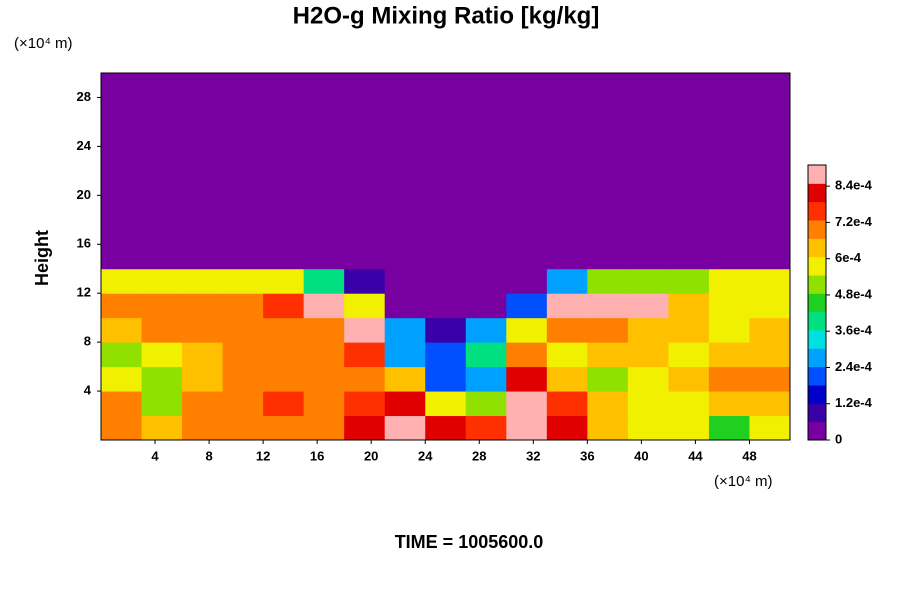  What do you see at coordinates (854, 402) in the screenshot?
I see `colorbar-tick-label: 1.2e-4` at bounding box center [854, 402].